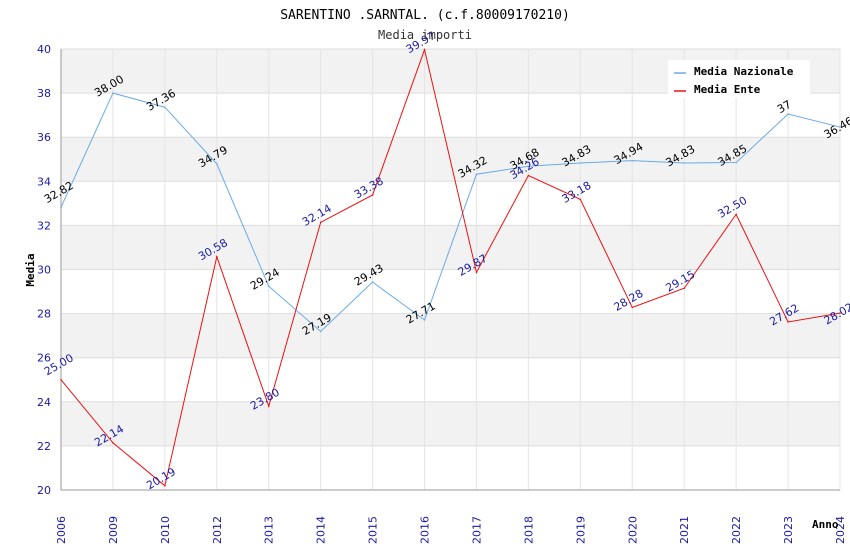  Describe the element at coordinates (825, 524) in the screenshot. I see `x-axis-label: Anno` at that location.